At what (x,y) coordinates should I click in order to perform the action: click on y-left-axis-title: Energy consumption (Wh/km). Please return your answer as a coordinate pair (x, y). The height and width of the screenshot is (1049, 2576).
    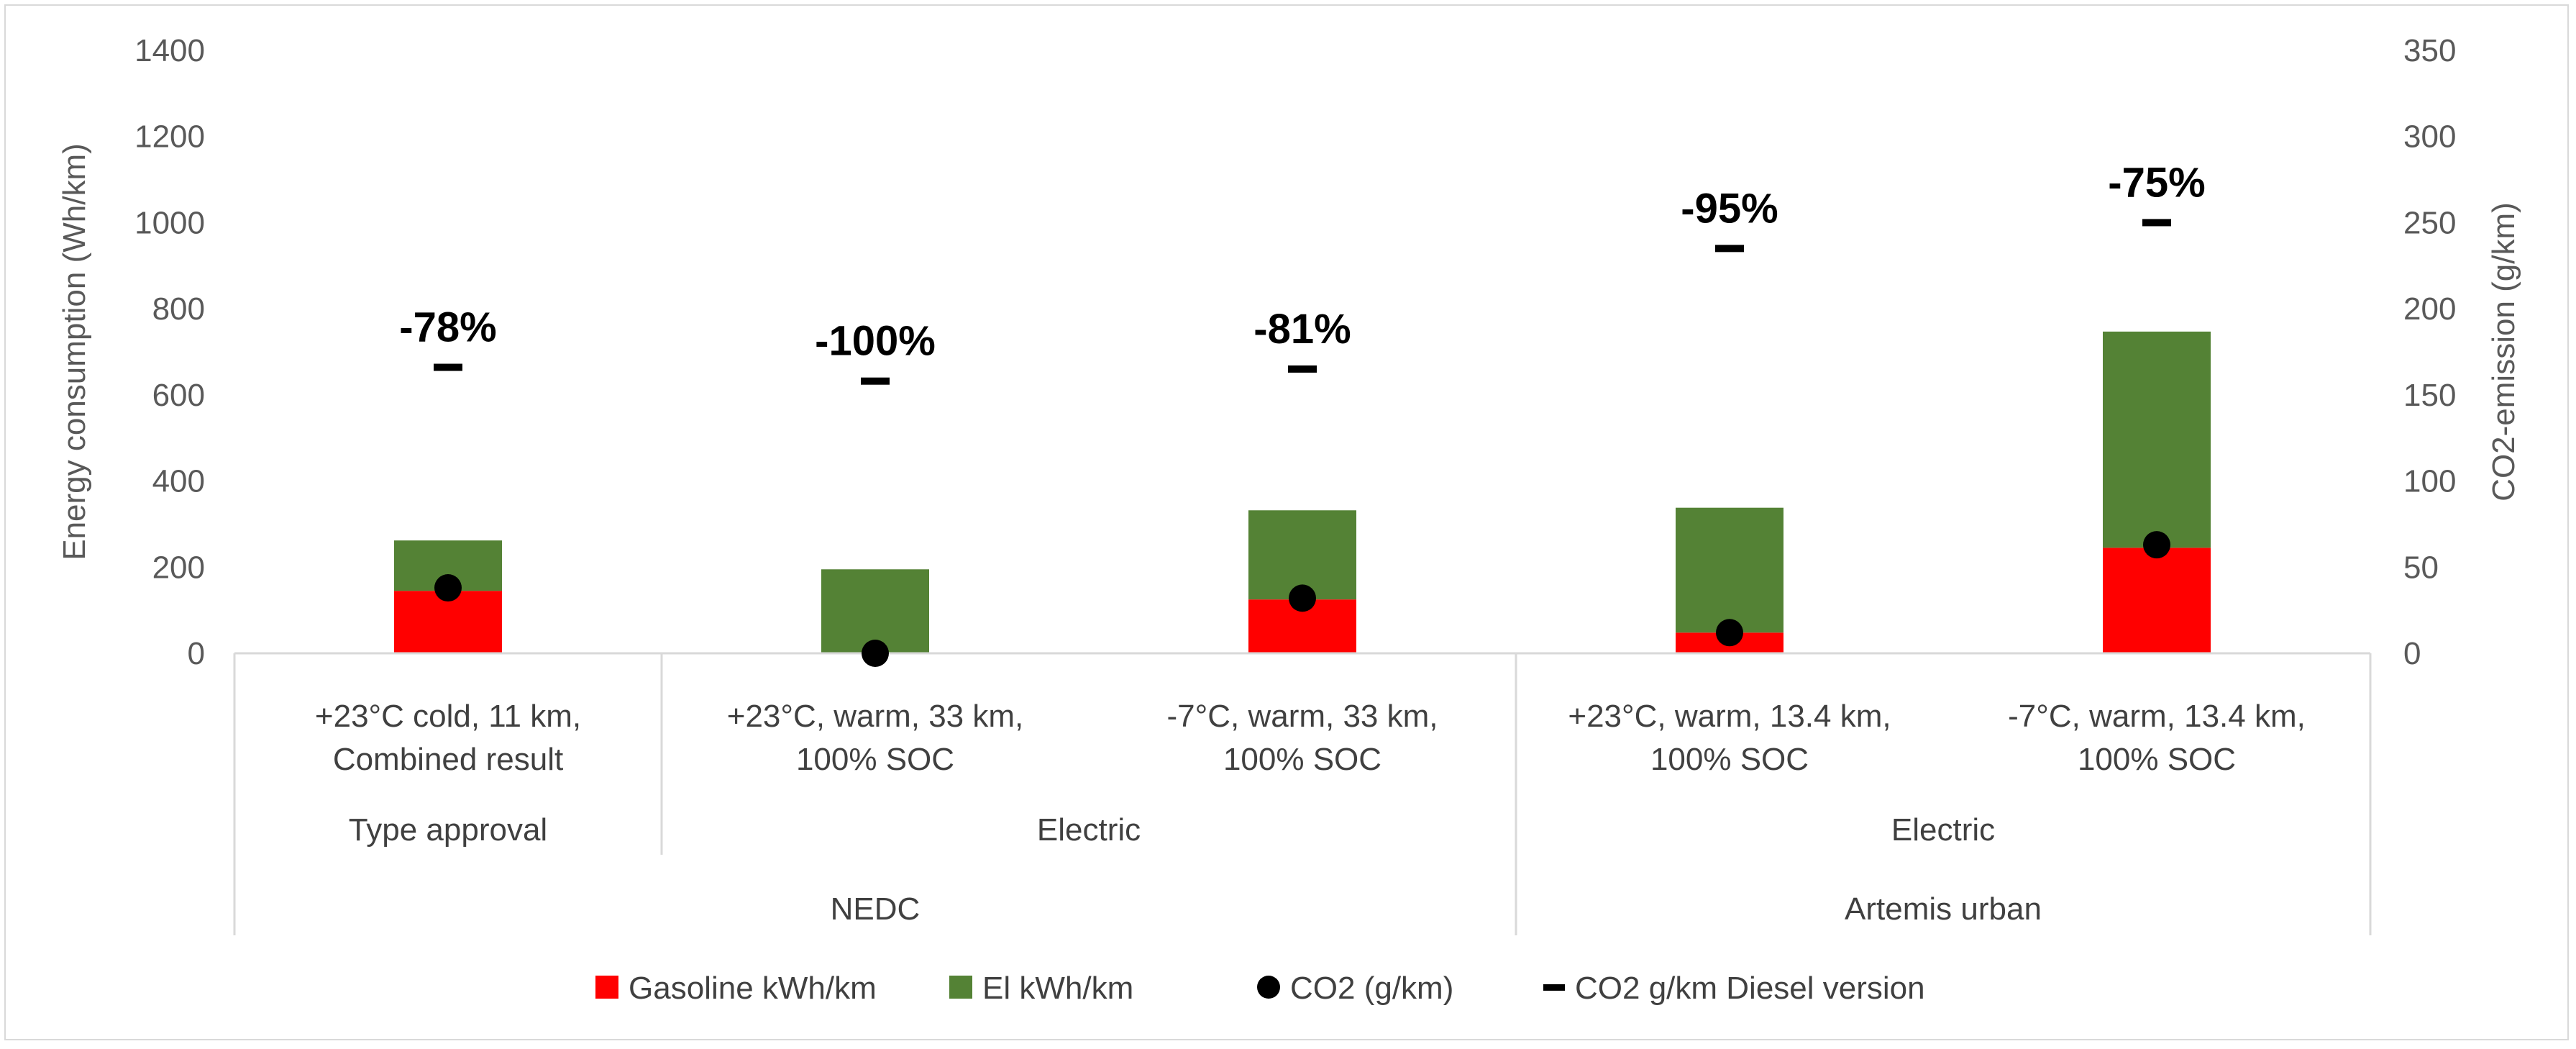
    Looking at the image, I should click on (74, 351).